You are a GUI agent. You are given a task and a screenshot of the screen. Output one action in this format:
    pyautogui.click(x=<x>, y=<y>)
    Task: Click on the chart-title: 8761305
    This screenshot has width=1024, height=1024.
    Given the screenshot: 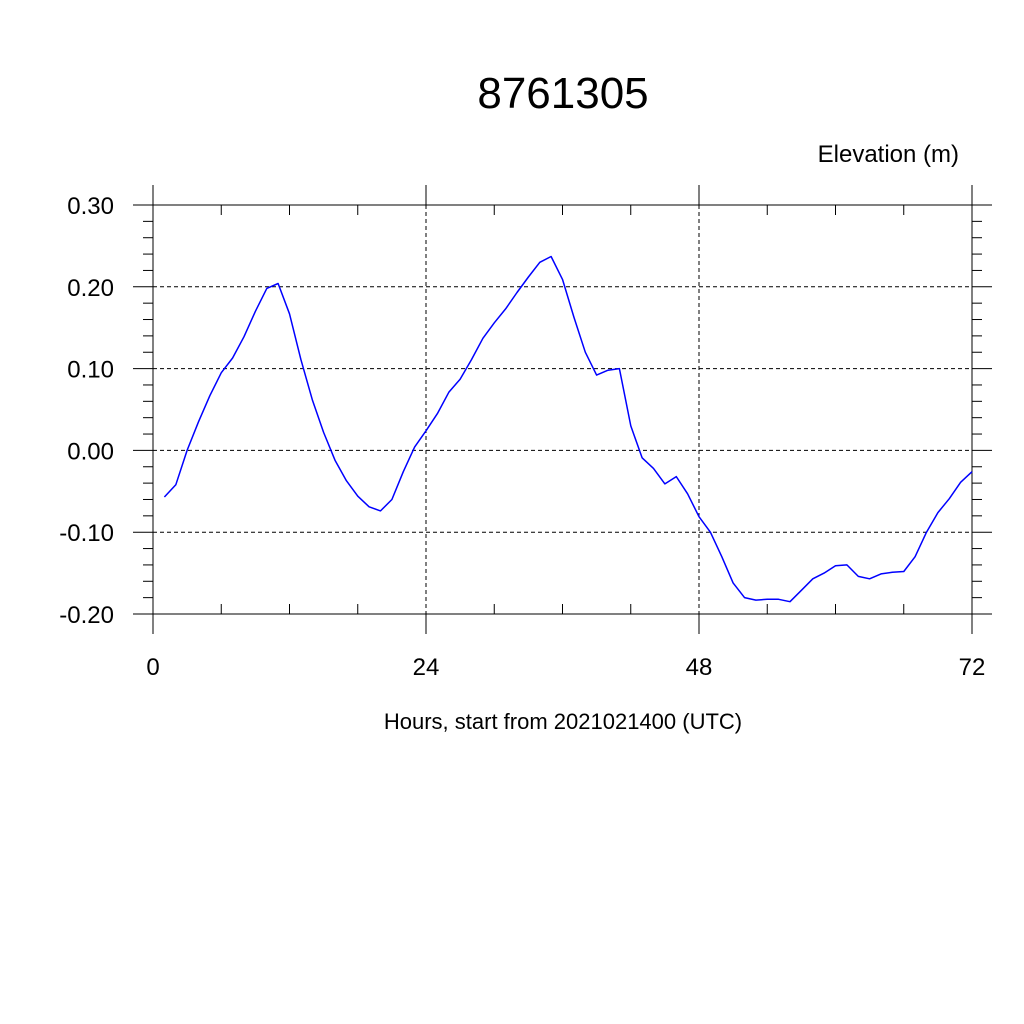 What is the action you would take?
    pyautogui.click(x=562, y=93)
    